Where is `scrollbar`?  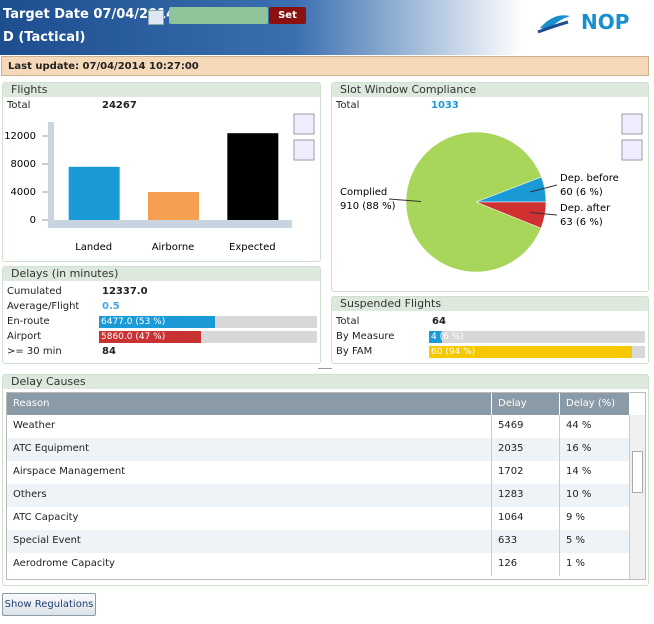
scrollbar is located at coordinates (637, 497).